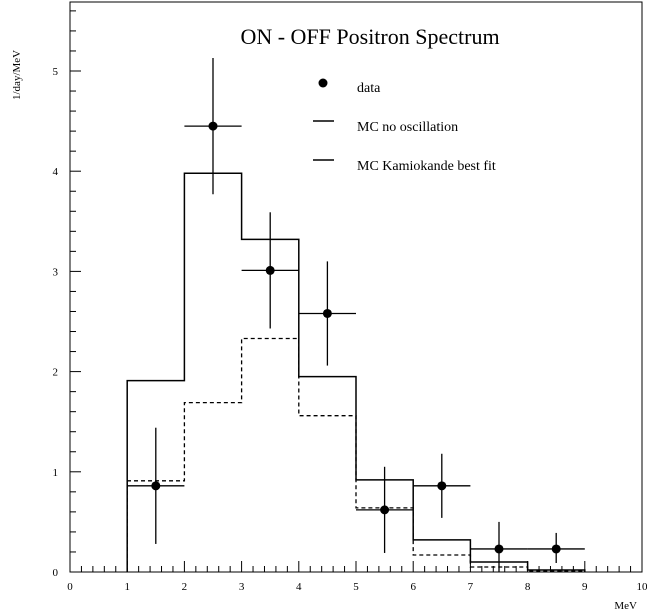 This screenshot has width=647, height=614. What do you see at coordinates (70, 587) in the screenshot?
I see `x-tick-label: 0` at bounding box center [70, 587].